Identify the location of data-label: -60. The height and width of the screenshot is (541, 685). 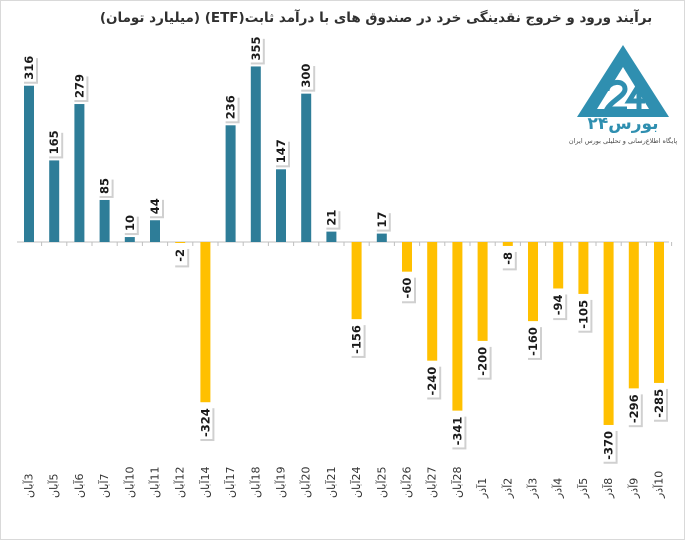
(407, 288).